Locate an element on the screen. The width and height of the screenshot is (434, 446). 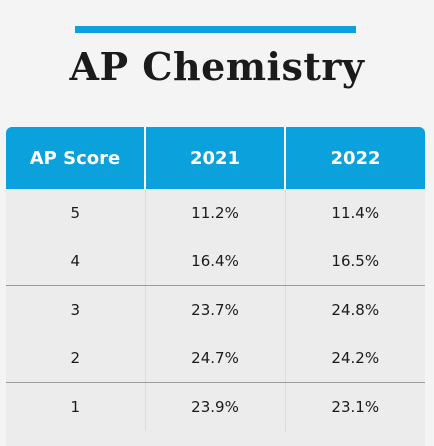
table-header-row: AP Score 2021 2022 is located at coordinates (215, 158).